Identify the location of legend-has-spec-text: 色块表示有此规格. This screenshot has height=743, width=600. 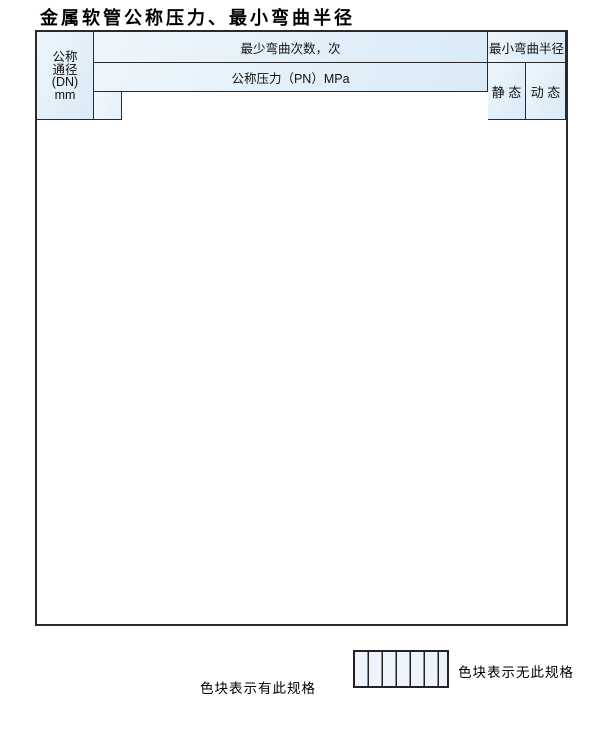
(258, 688).